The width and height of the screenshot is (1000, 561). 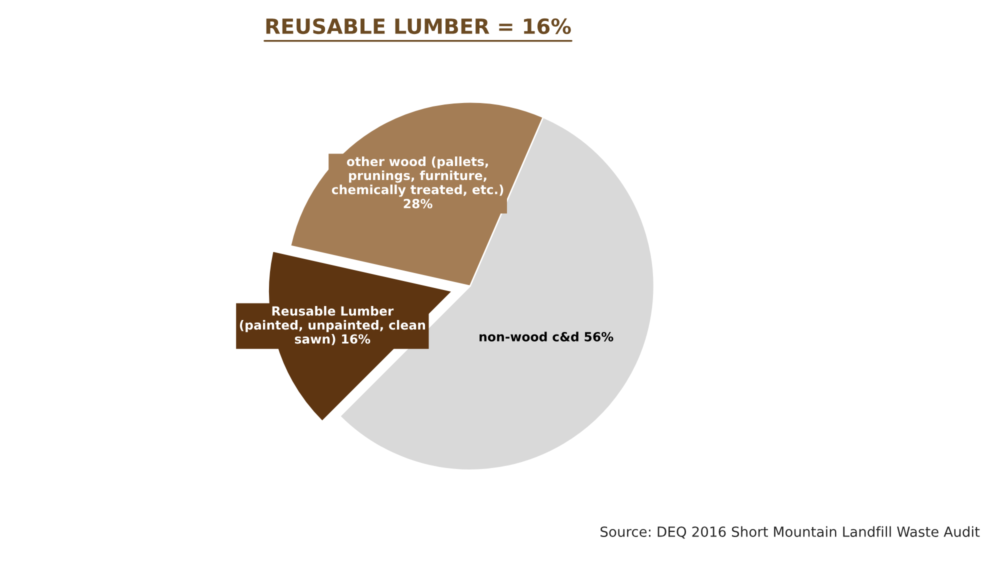 What do you see at coordinates (333, 326) in the screenshot?
I see `slice-label: Reusable Lumber (painted, unpainted, clean sawn) 16%` at bounding box center [333, 326].